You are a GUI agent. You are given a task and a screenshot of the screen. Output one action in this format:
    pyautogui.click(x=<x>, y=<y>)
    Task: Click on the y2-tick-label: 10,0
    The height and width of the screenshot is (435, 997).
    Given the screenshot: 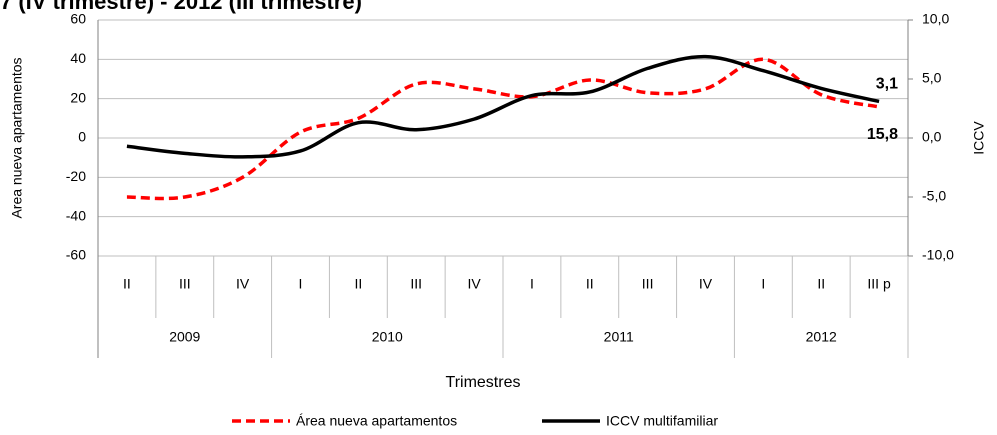 What is the action you would take?
    pyautogui.click(x=935, y=19)
    